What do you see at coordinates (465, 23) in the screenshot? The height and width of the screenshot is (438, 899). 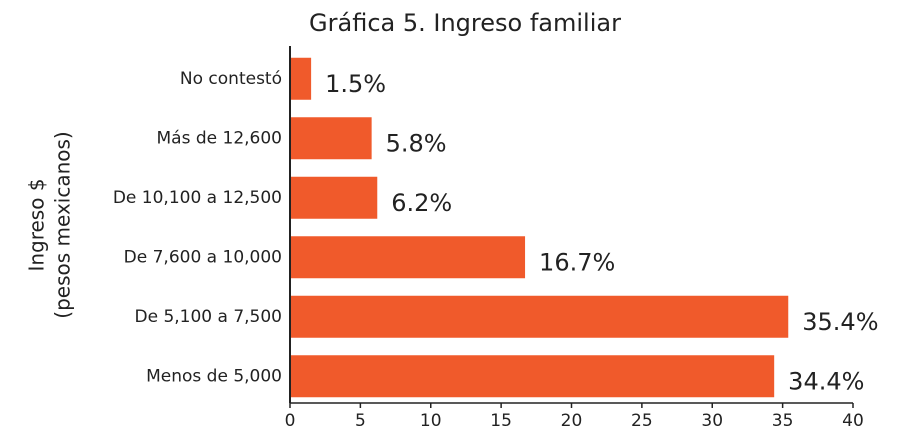 I see `chart-title: Gráfica 5. Ingreso familiar` at bounding box center [465, 23].